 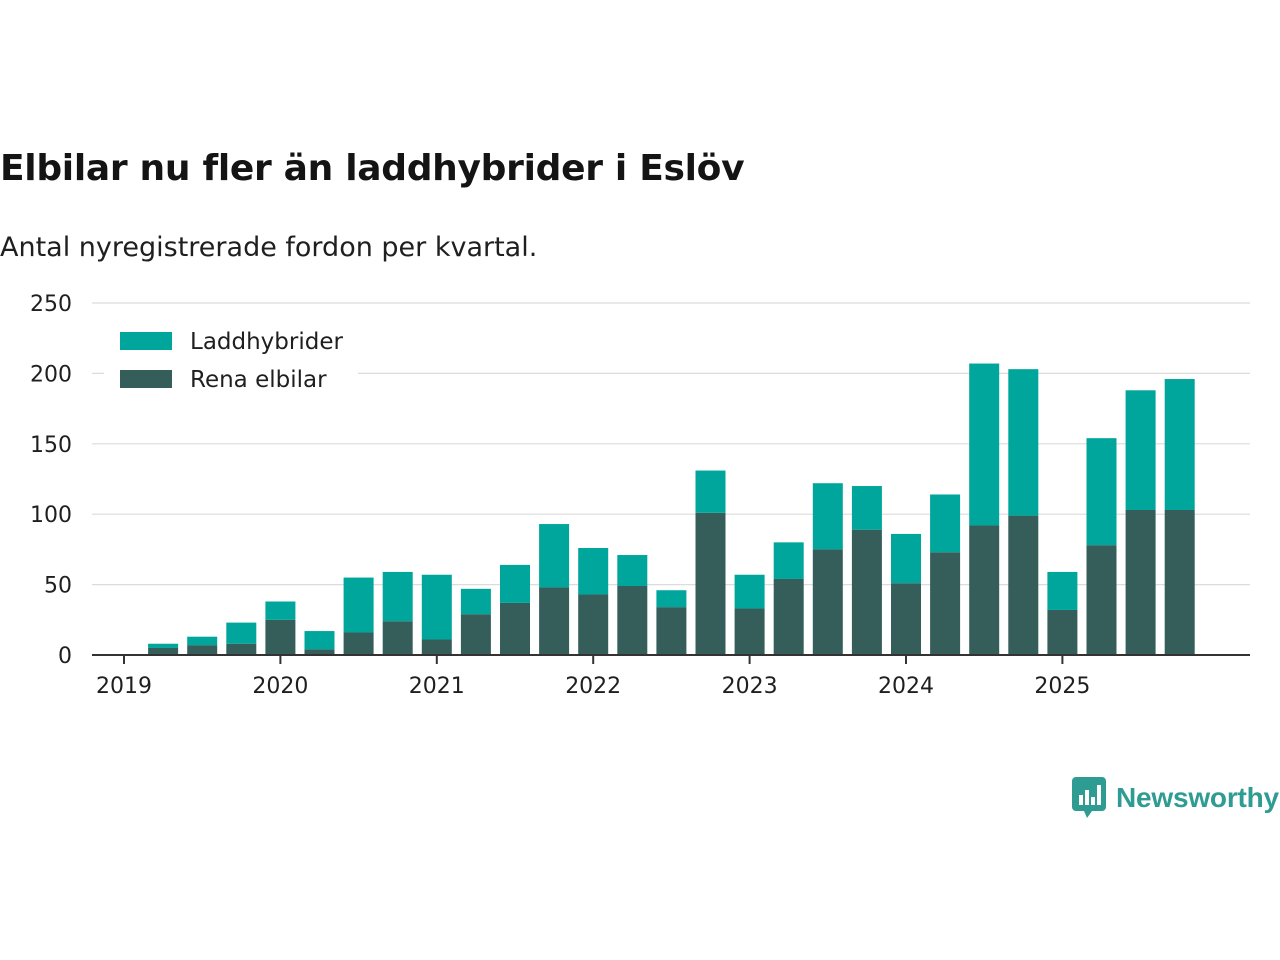 I want to click on newsworthy-logo-icon, so click(x=1089, y=797).